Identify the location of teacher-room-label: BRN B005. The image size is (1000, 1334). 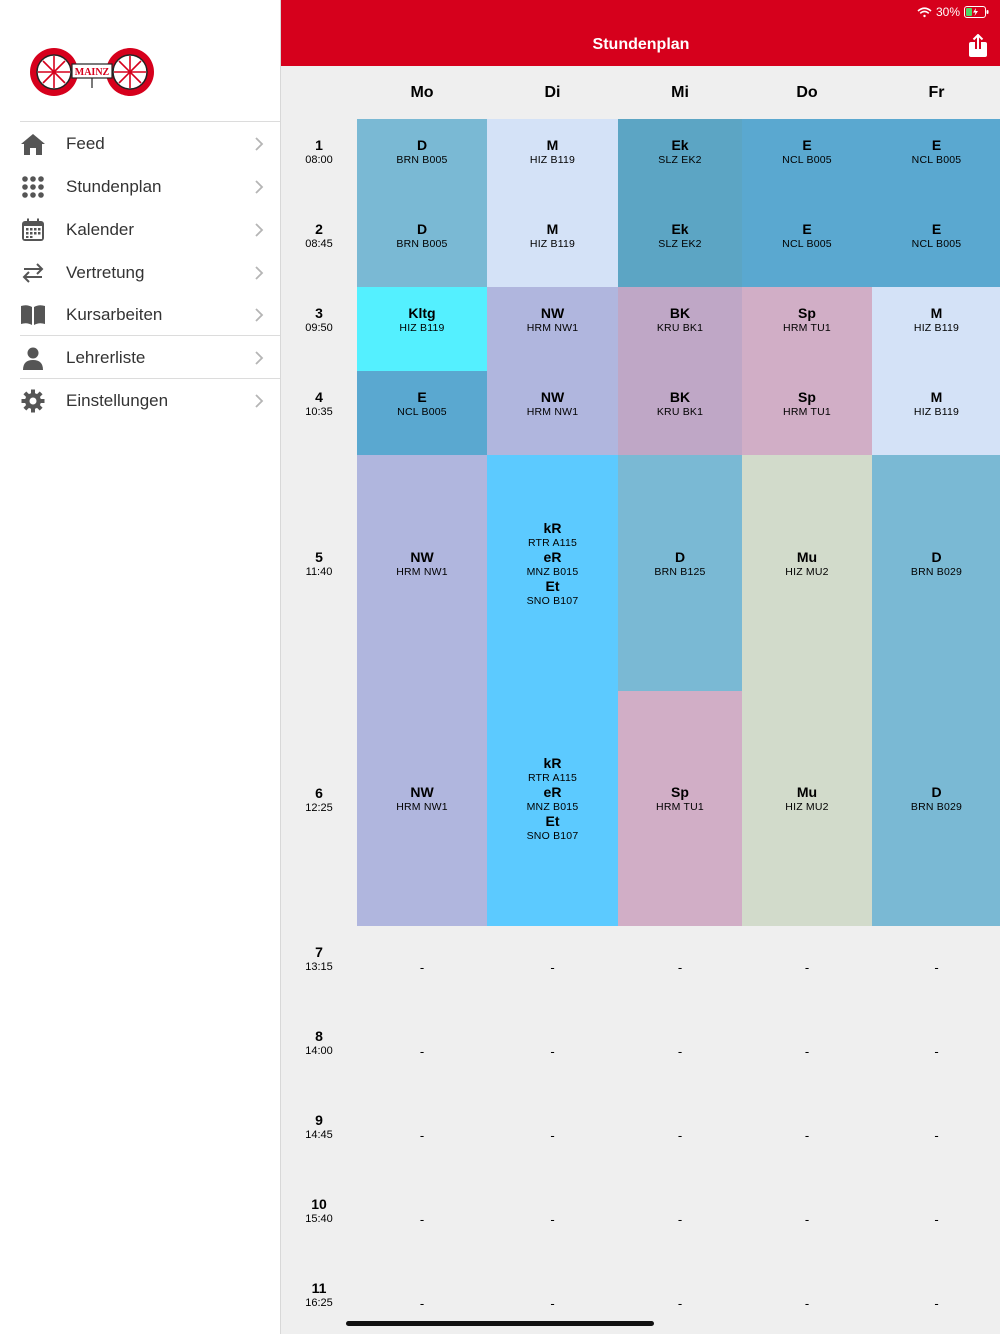
(422, 243).